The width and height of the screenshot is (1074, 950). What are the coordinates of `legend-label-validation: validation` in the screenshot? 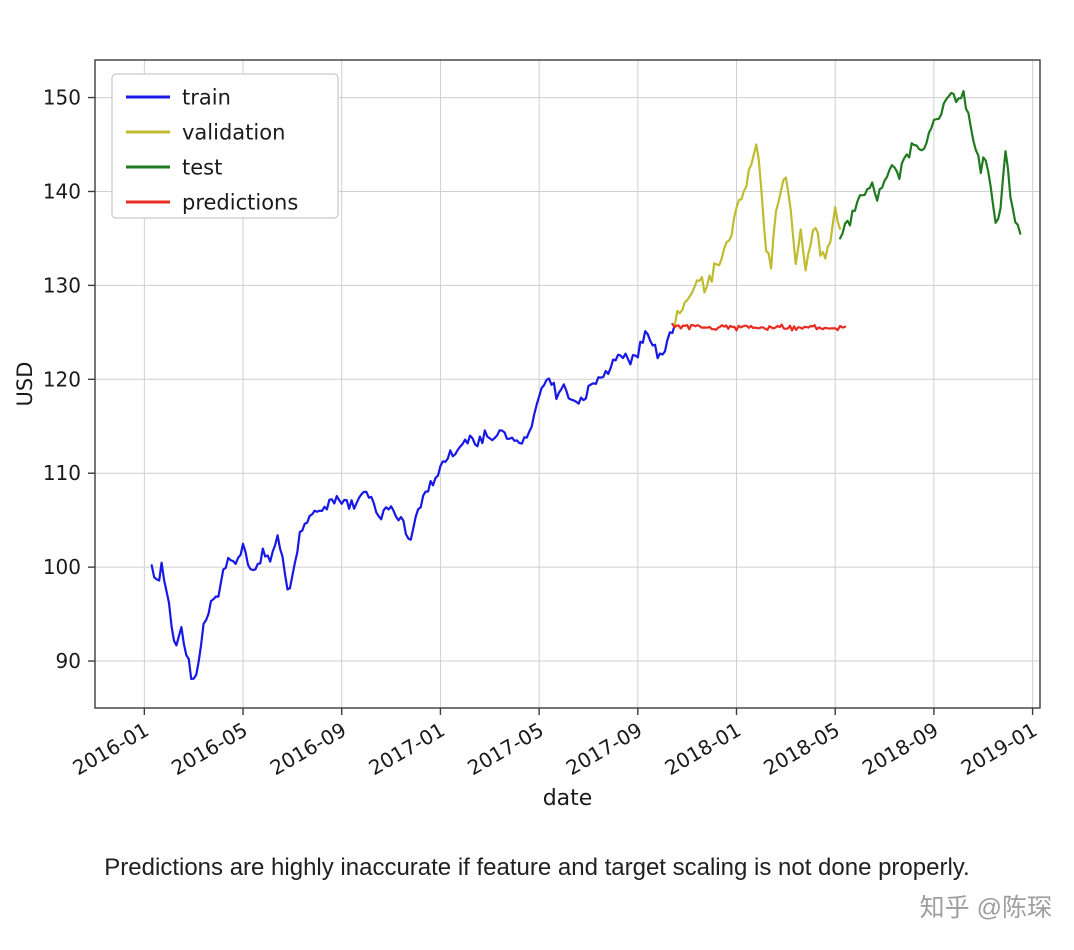 It's located at (233, 132).